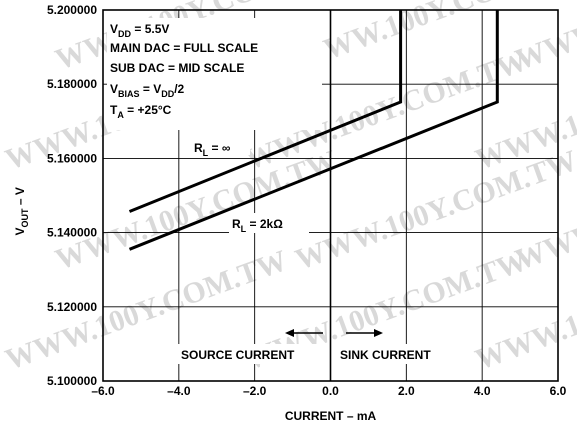 Image resolution: width=577 pixels, height=425 pixels. Describe the element at coordinates (72, 233) in the screenshot. I see `y-tick-label: 5.140000` at that location.